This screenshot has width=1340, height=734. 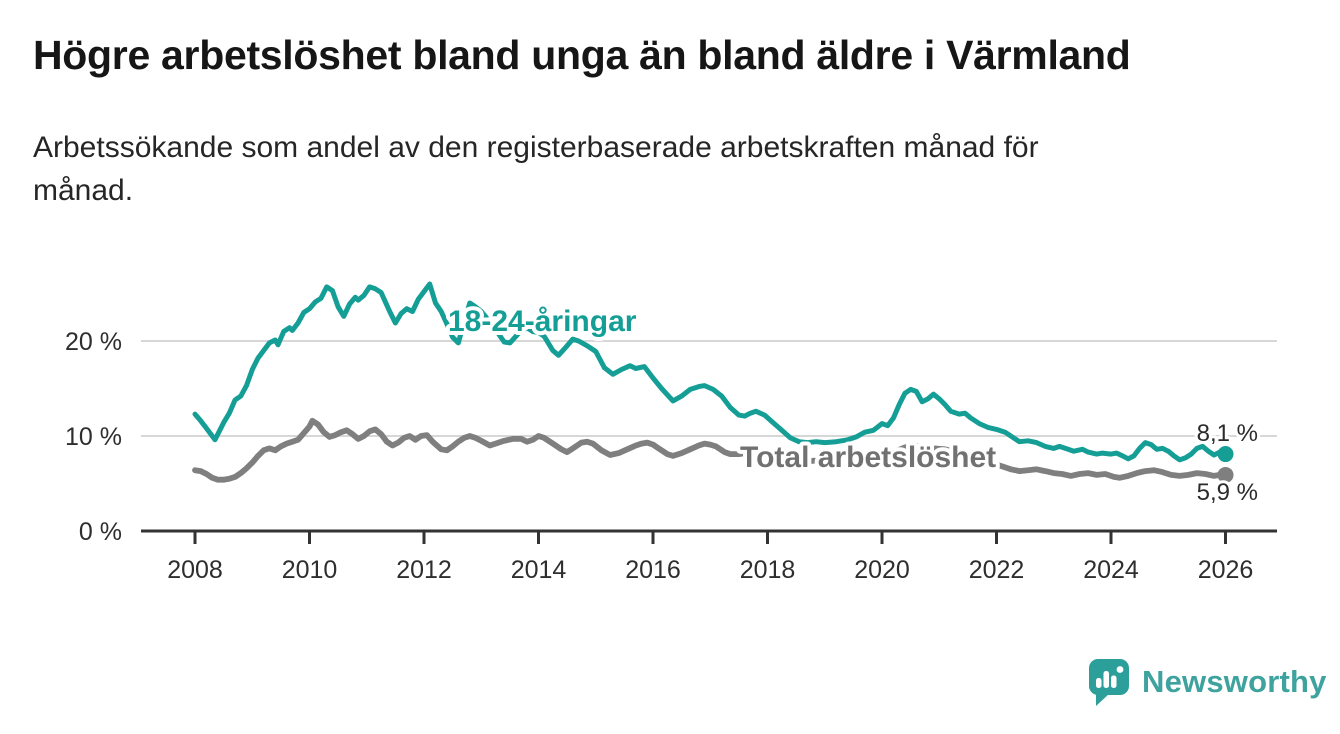 I want to click on total-end-dot, so click(x=1225, y=474).